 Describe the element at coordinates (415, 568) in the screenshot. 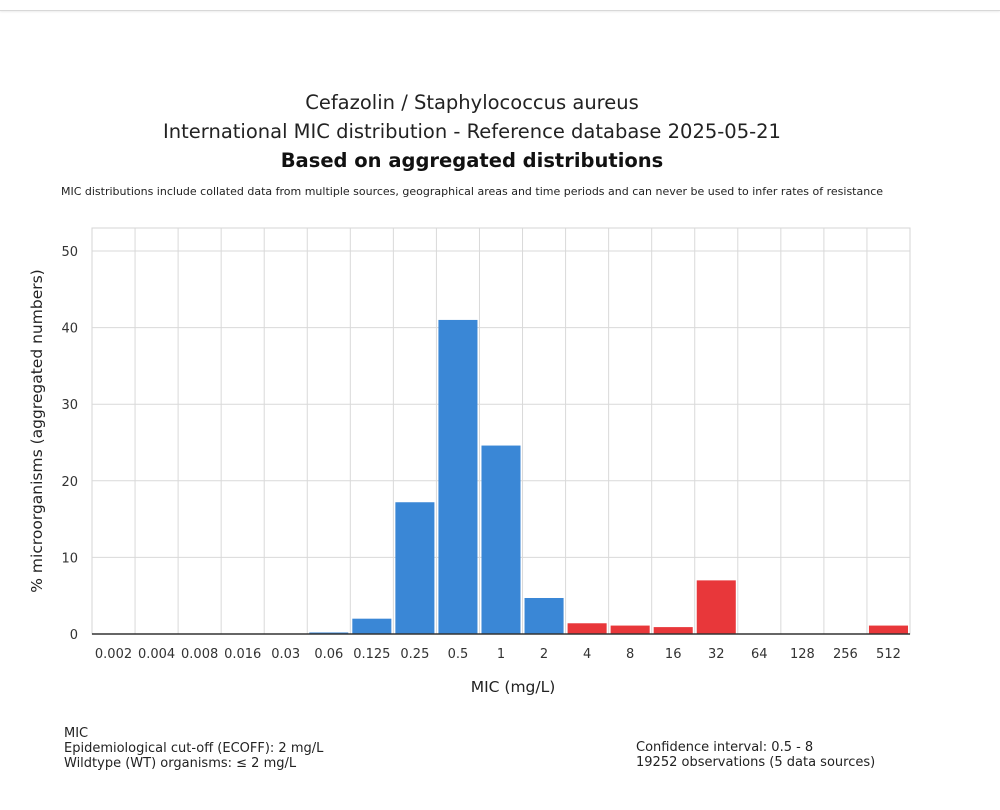

I see `bar-0.25` at that location.